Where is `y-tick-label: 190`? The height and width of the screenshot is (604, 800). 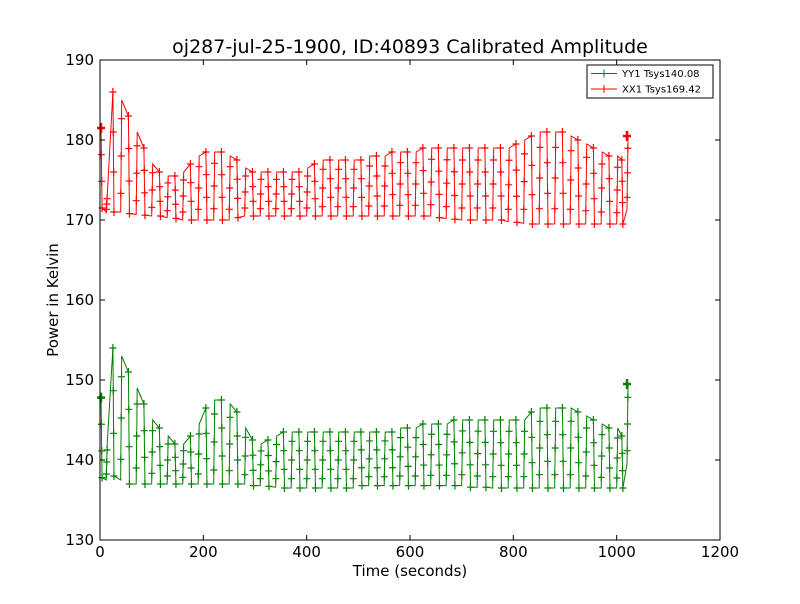 y-tick-label: 190 is located at coordinates (79, 60).